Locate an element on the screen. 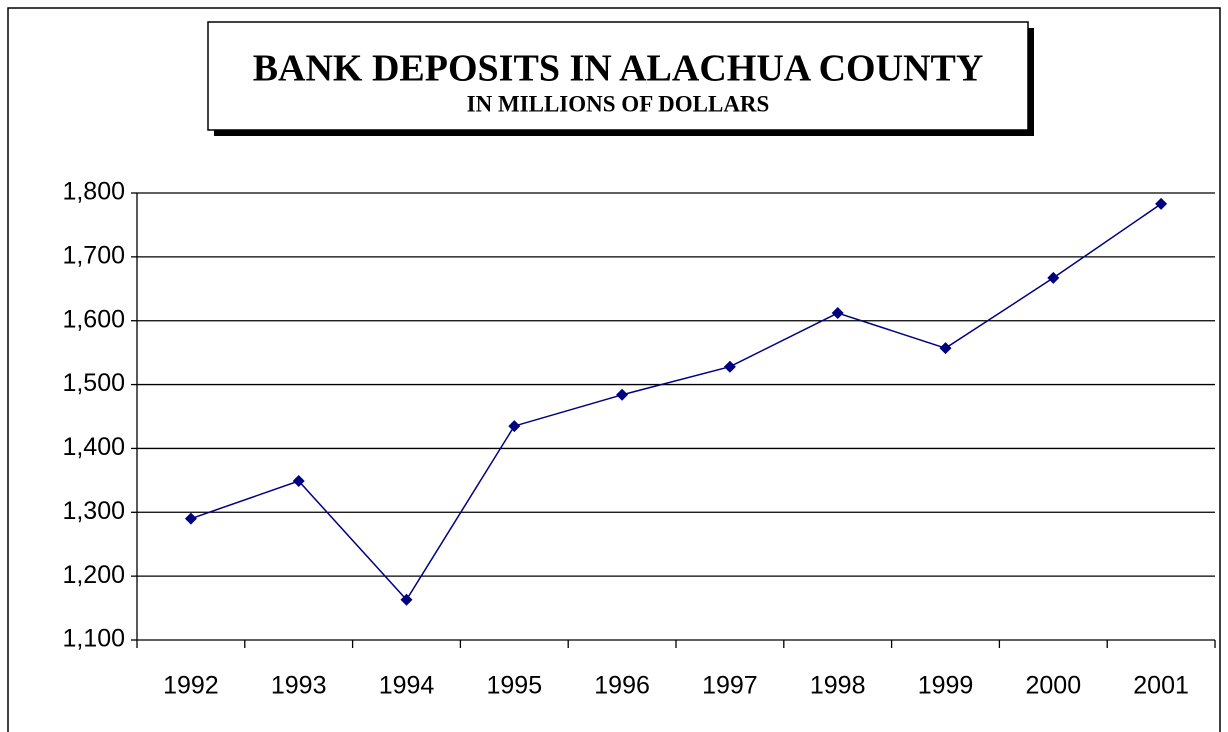 Image resolution: width=1228 pixels, height=732 pixels. x-tick-label: 1992 is located at coordinates (191, 686).